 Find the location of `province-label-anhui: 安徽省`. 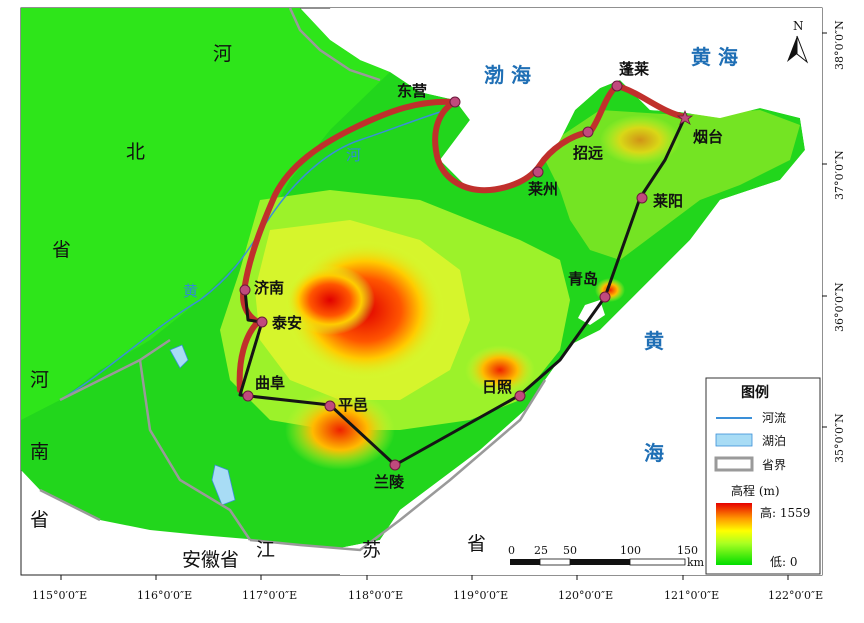

province-label-anhui: 安徽省 is located at coordinates (210, 560).